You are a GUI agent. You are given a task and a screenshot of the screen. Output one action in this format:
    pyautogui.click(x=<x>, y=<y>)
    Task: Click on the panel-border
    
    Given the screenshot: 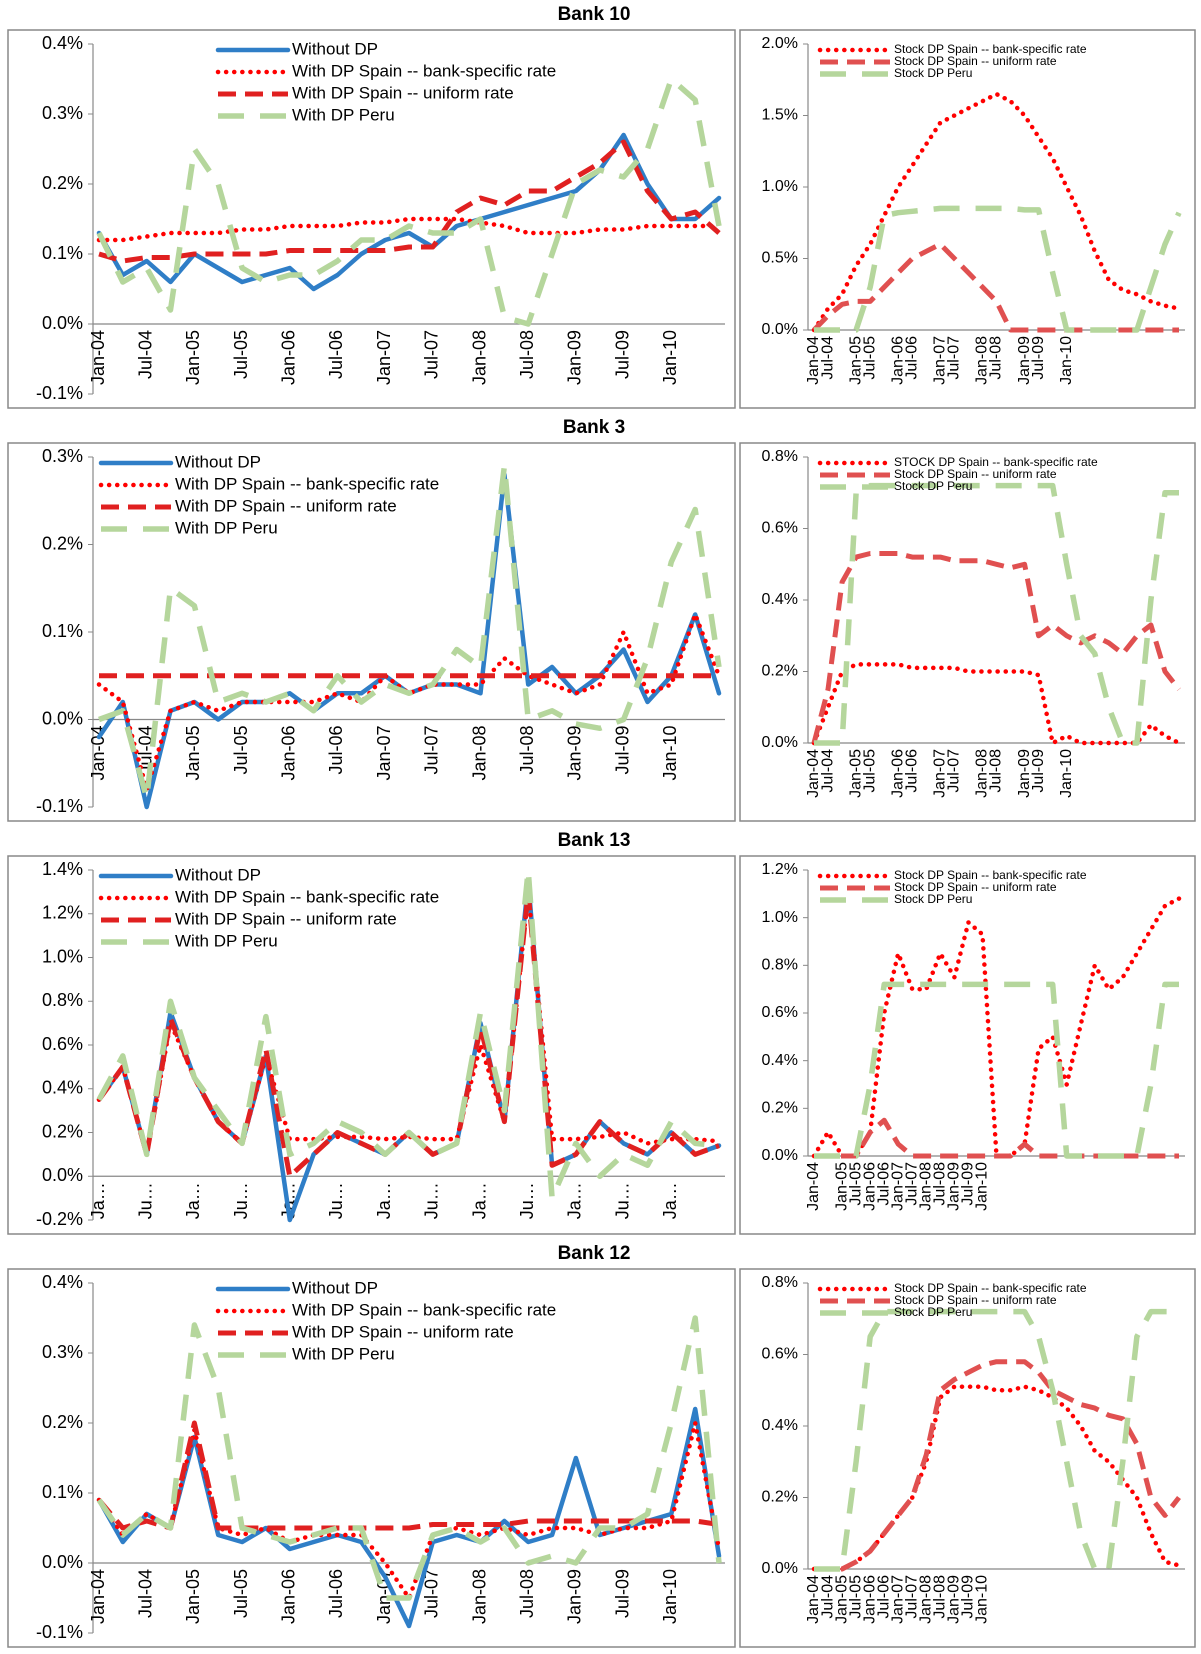 What is the action you would take?
    pyautogui.click(x=371, y=1458)
    